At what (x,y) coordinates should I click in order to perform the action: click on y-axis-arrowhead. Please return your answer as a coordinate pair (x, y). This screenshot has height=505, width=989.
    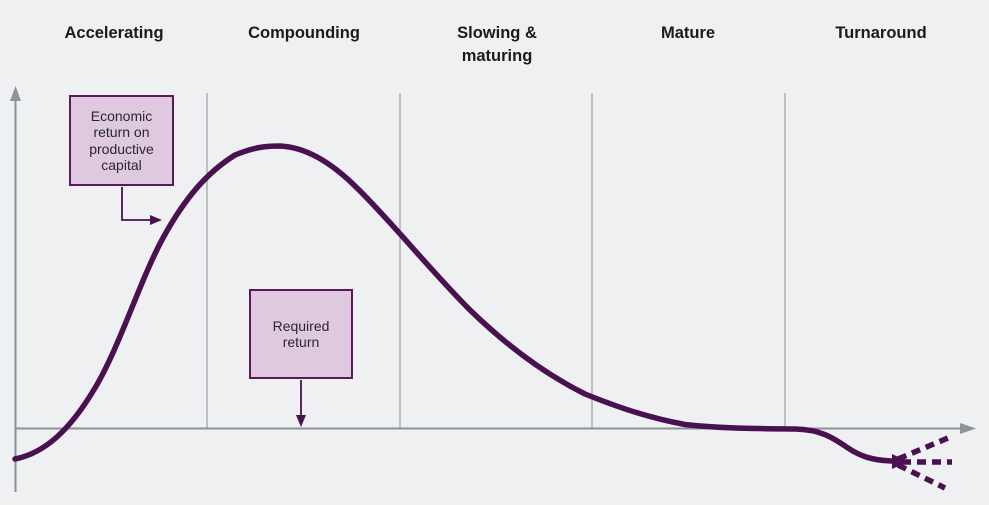
    Looking at the image, I should click on (15, 93).